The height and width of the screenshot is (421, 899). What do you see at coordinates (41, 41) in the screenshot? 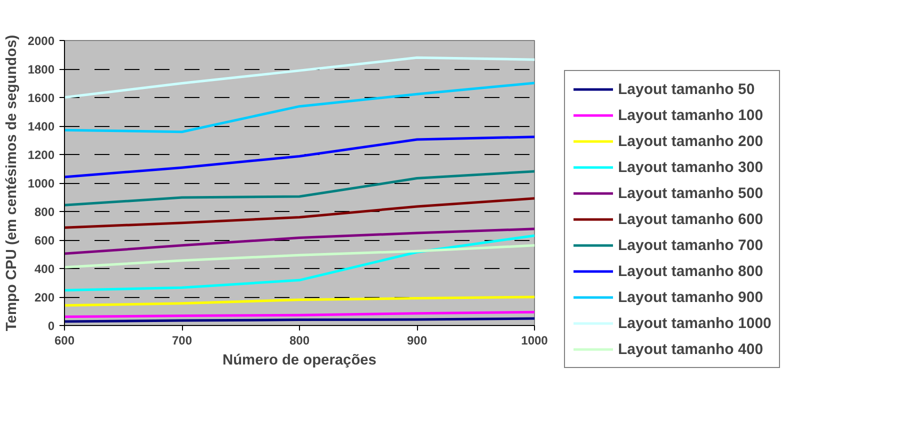
I see `y-tick-label: 2000` at bounding box center [41, 41].